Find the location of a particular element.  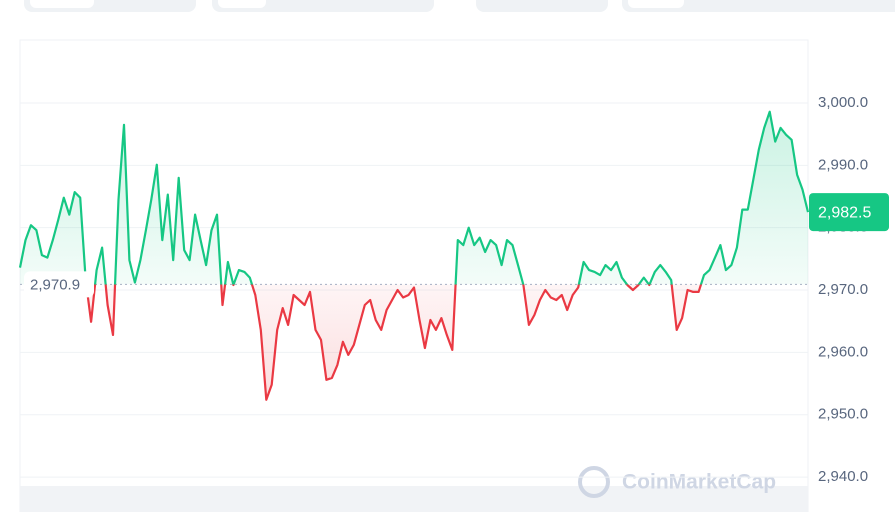

watermark-text: CoinMarketCap is located at coordinates (699, 482).